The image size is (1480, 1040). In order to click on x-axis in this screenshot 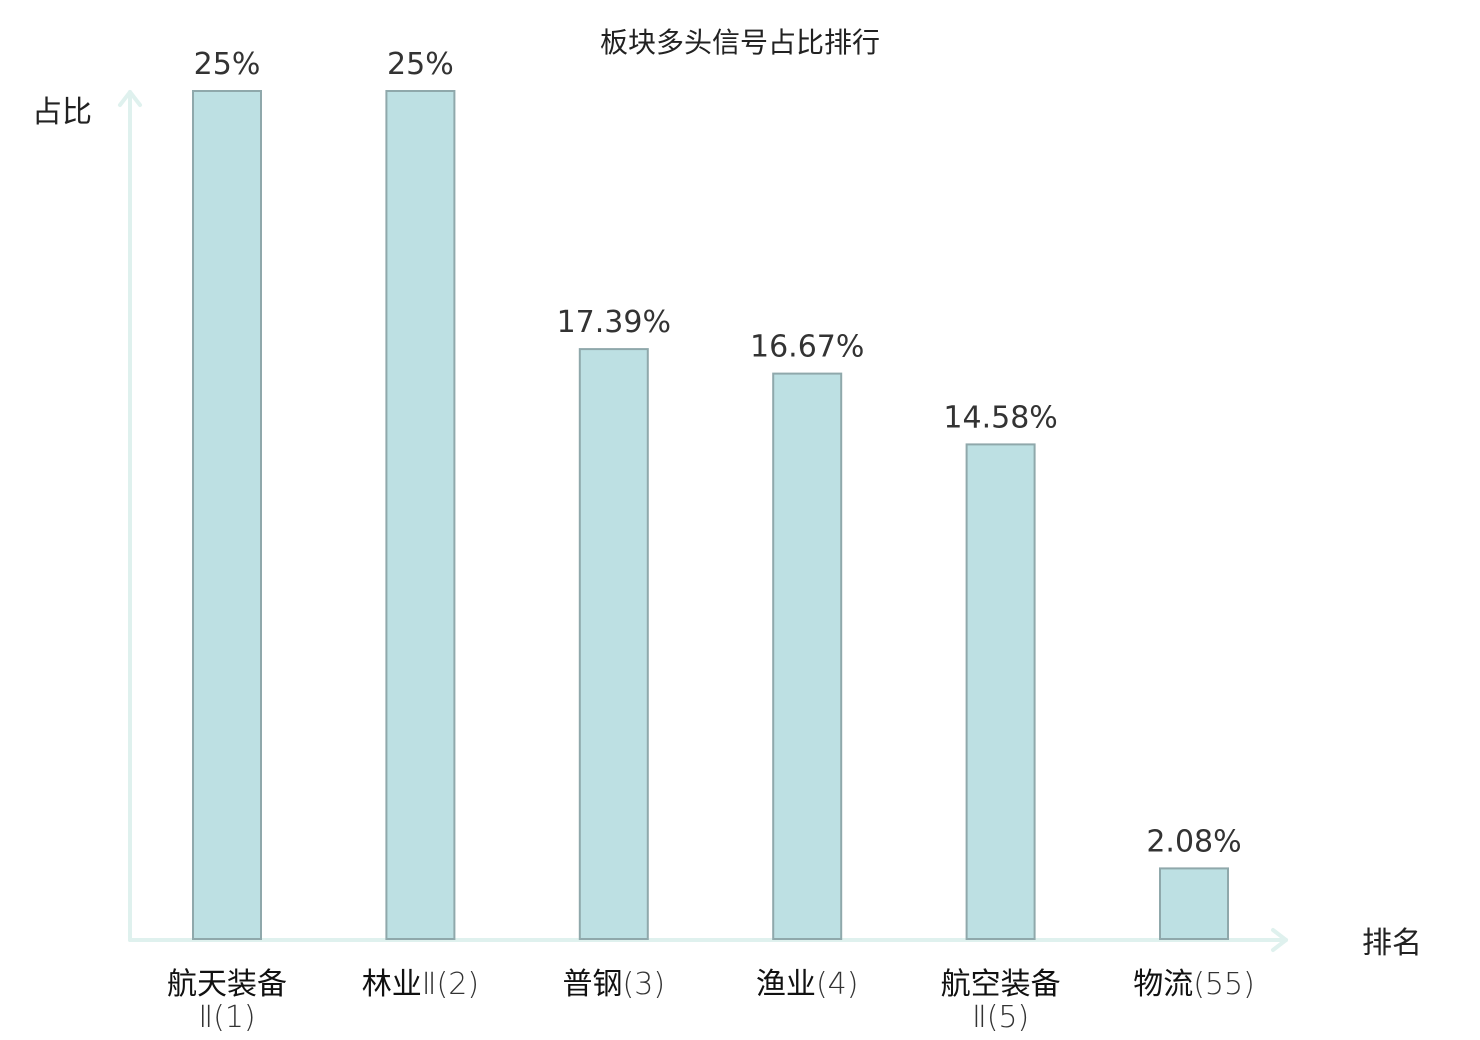, I will do `click(708, 940)`.